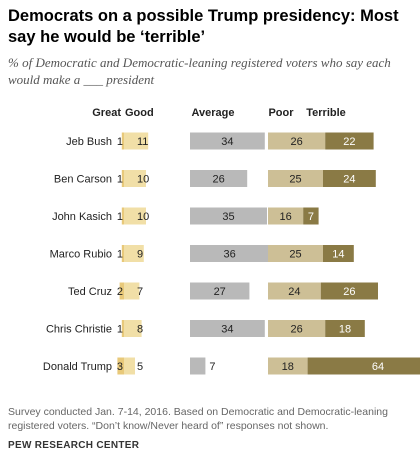 This screenshot has width=420, height=466. I want to click on label-good: 9, so click(140, 255).